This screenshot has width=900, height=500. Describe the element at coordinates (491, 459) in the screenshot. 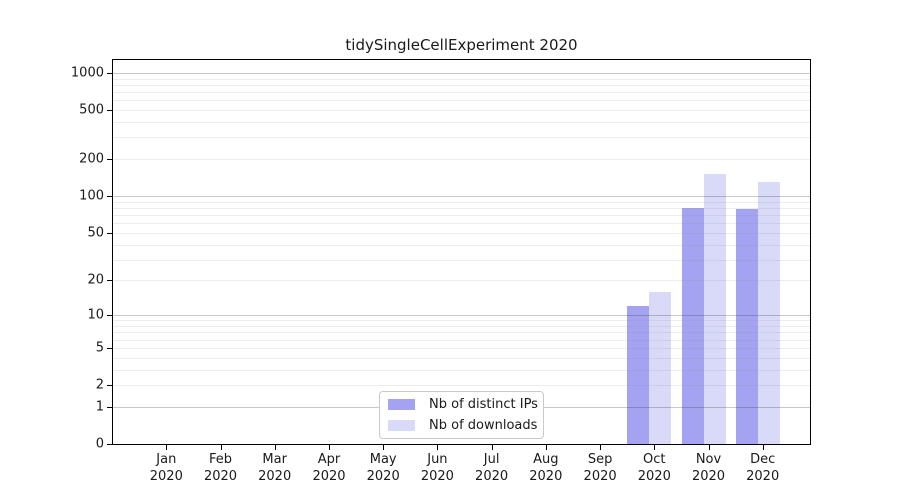

I see `x-tick-month: Jul` at that location.